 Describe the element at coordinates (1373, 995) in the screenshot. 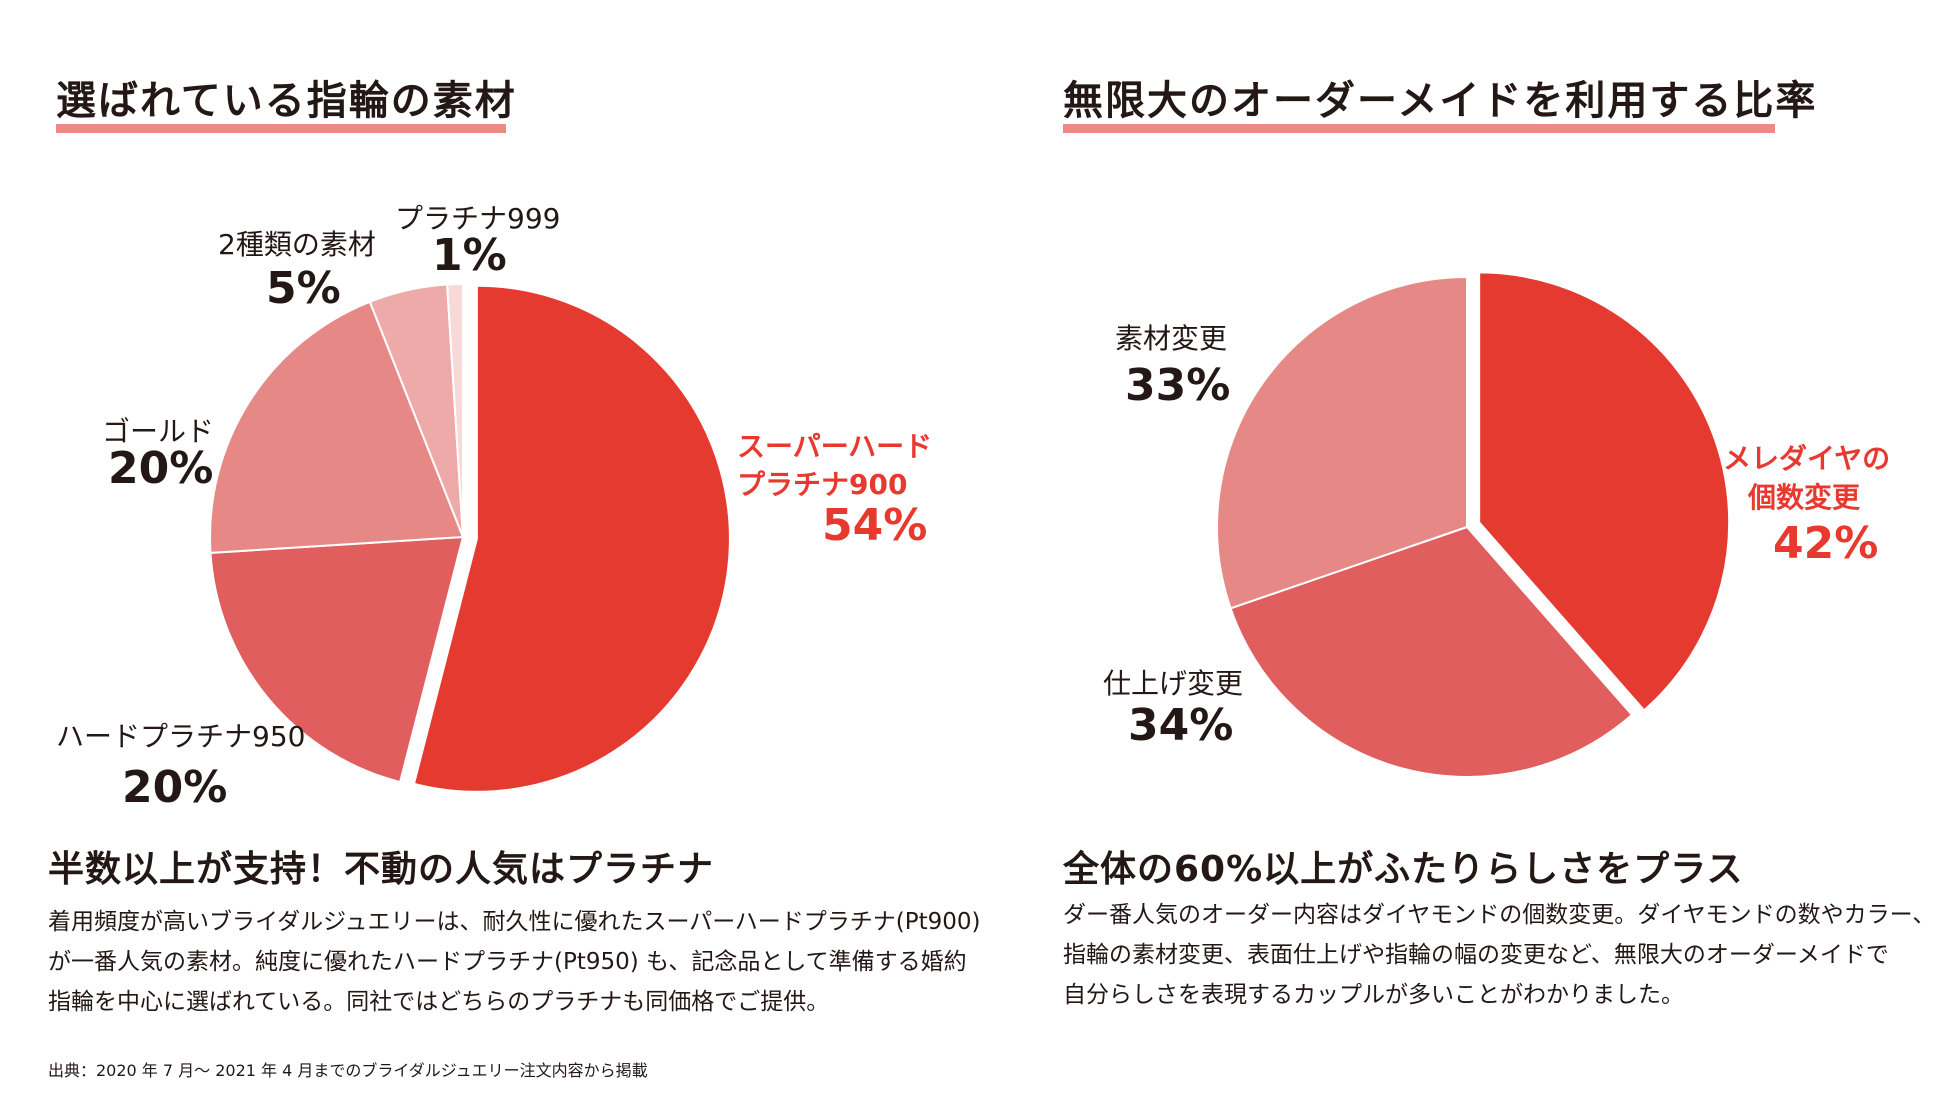

I see `right-body-line: 自分らしさを表現するカップルが多いことがわかりました。` at that location.